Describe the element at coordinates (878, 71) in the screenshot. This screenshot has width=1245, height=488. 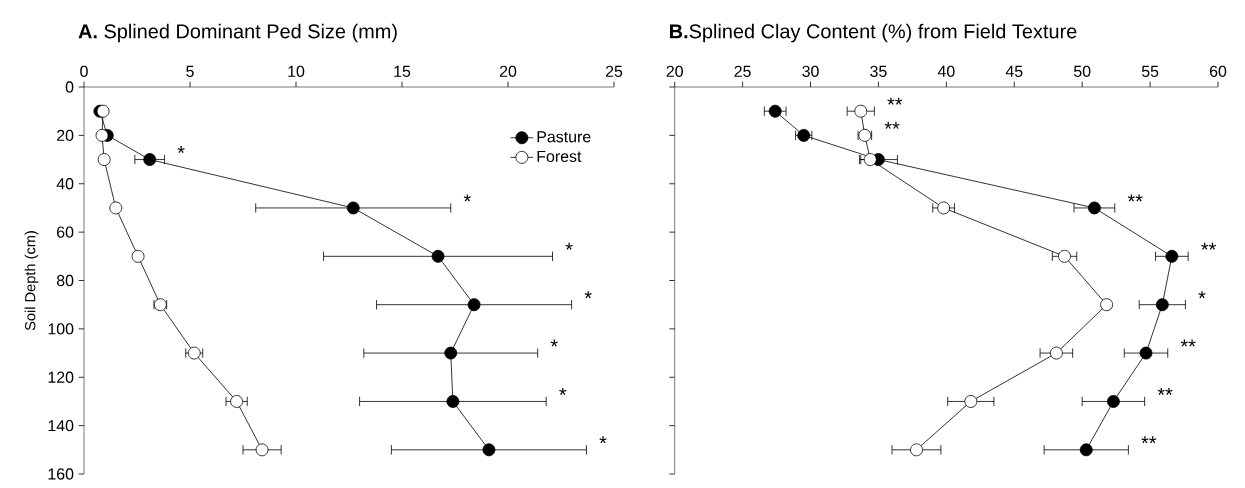
I see `x-tick-label: 35` at that location.